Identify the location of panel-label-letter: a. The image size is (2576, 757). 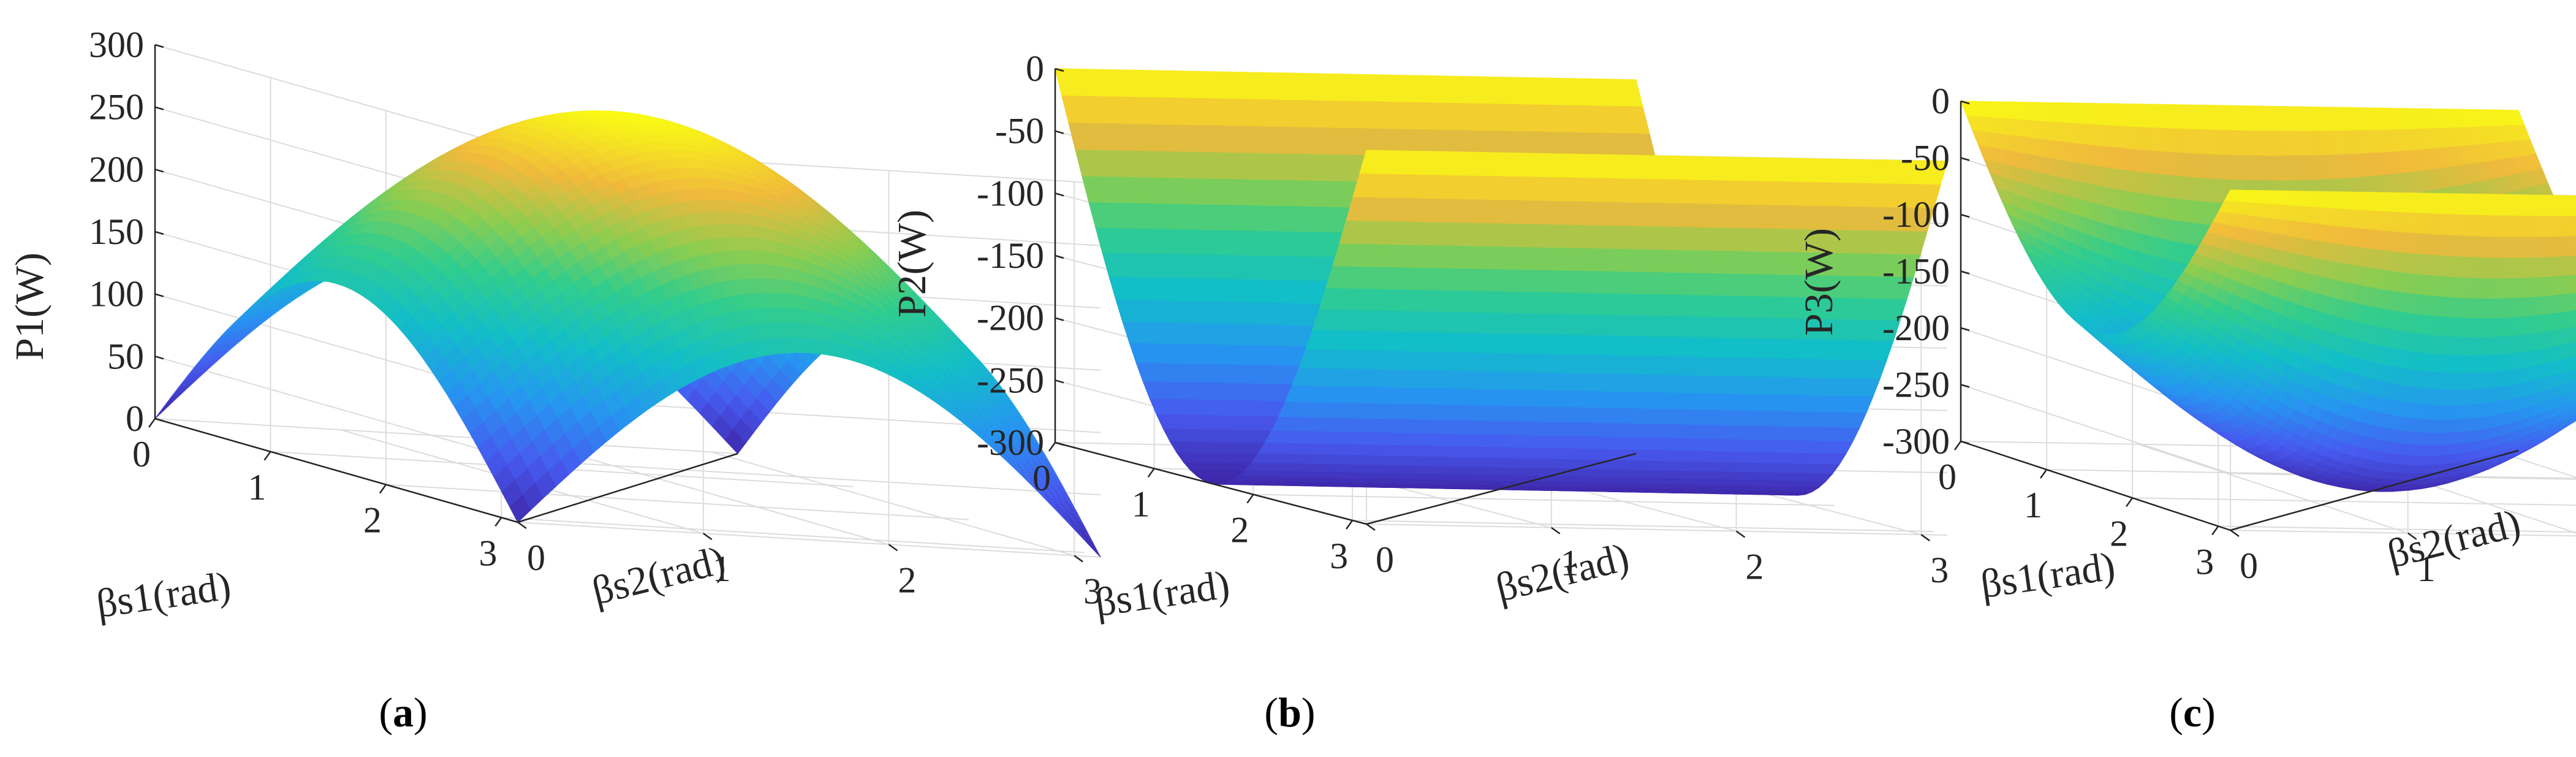
(404, 712).